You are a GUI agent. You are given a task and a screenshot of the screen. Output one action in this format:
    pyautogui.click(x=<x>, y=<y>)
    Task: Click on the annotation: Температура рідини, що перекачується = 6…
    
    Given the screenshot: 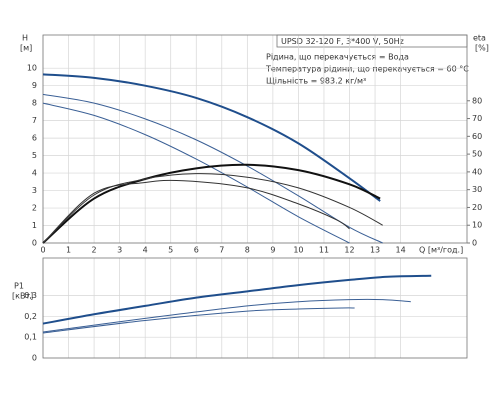 What is the action you would take?
    pyautogui.click(x=367, y=69)
    